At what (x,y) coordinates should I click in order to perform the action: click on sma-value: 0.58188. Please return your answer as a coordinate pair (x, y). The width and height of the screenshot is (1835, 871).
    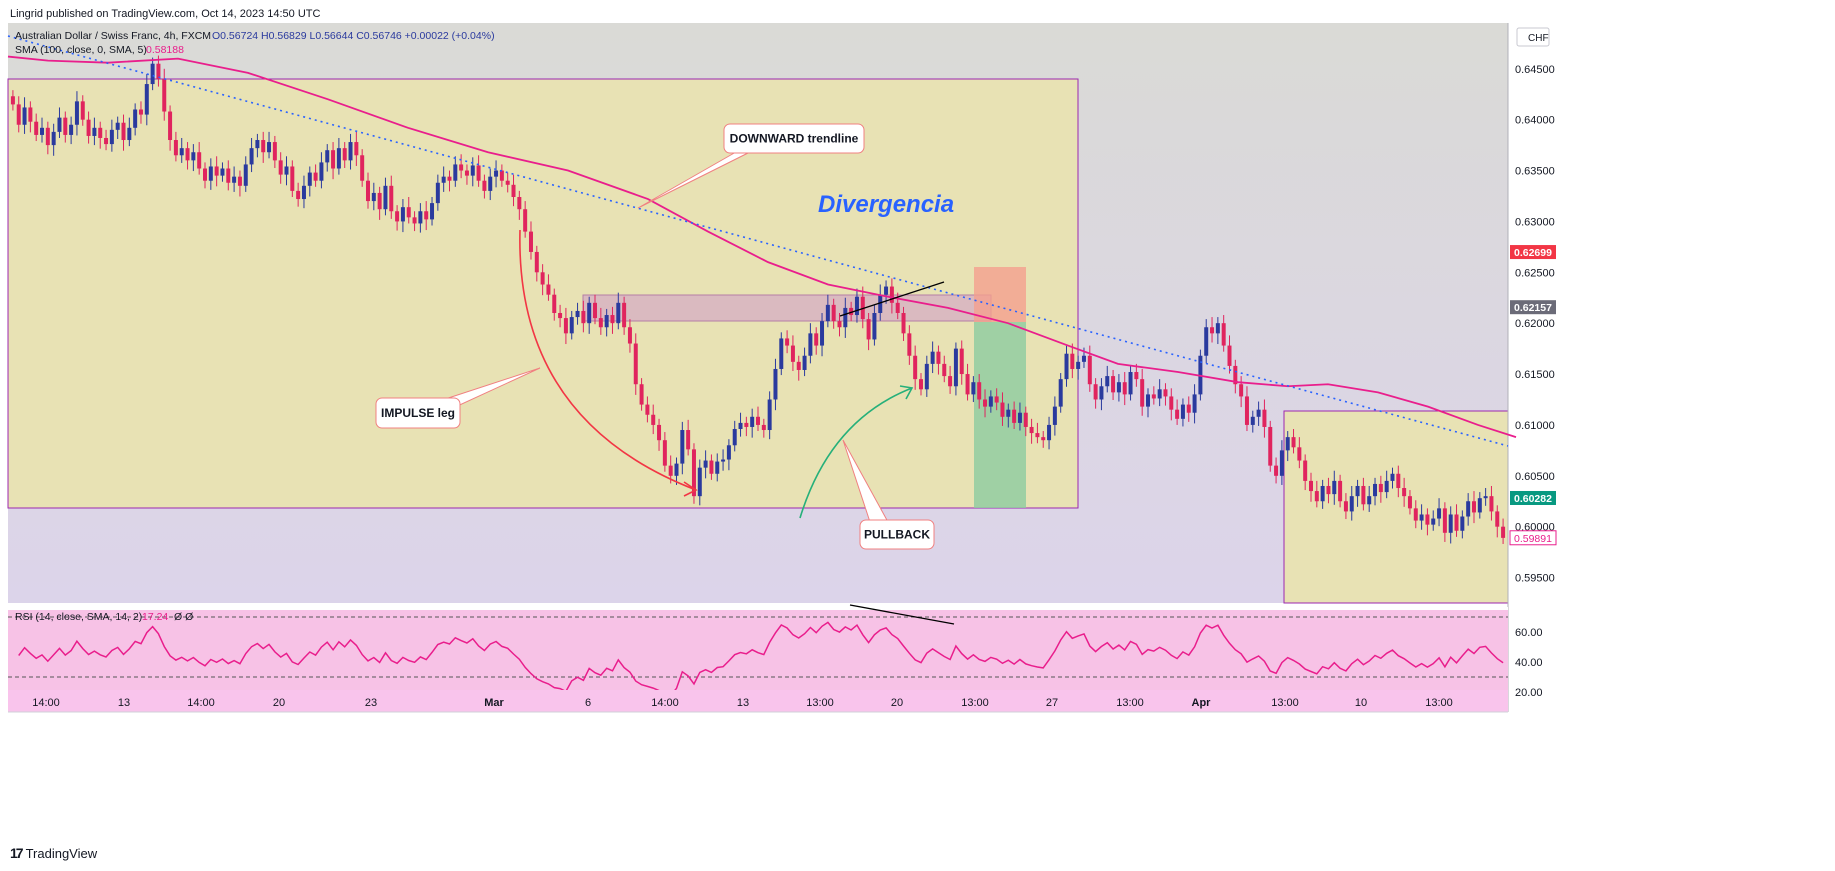
    Looking at the image, I should click on (165, 50).